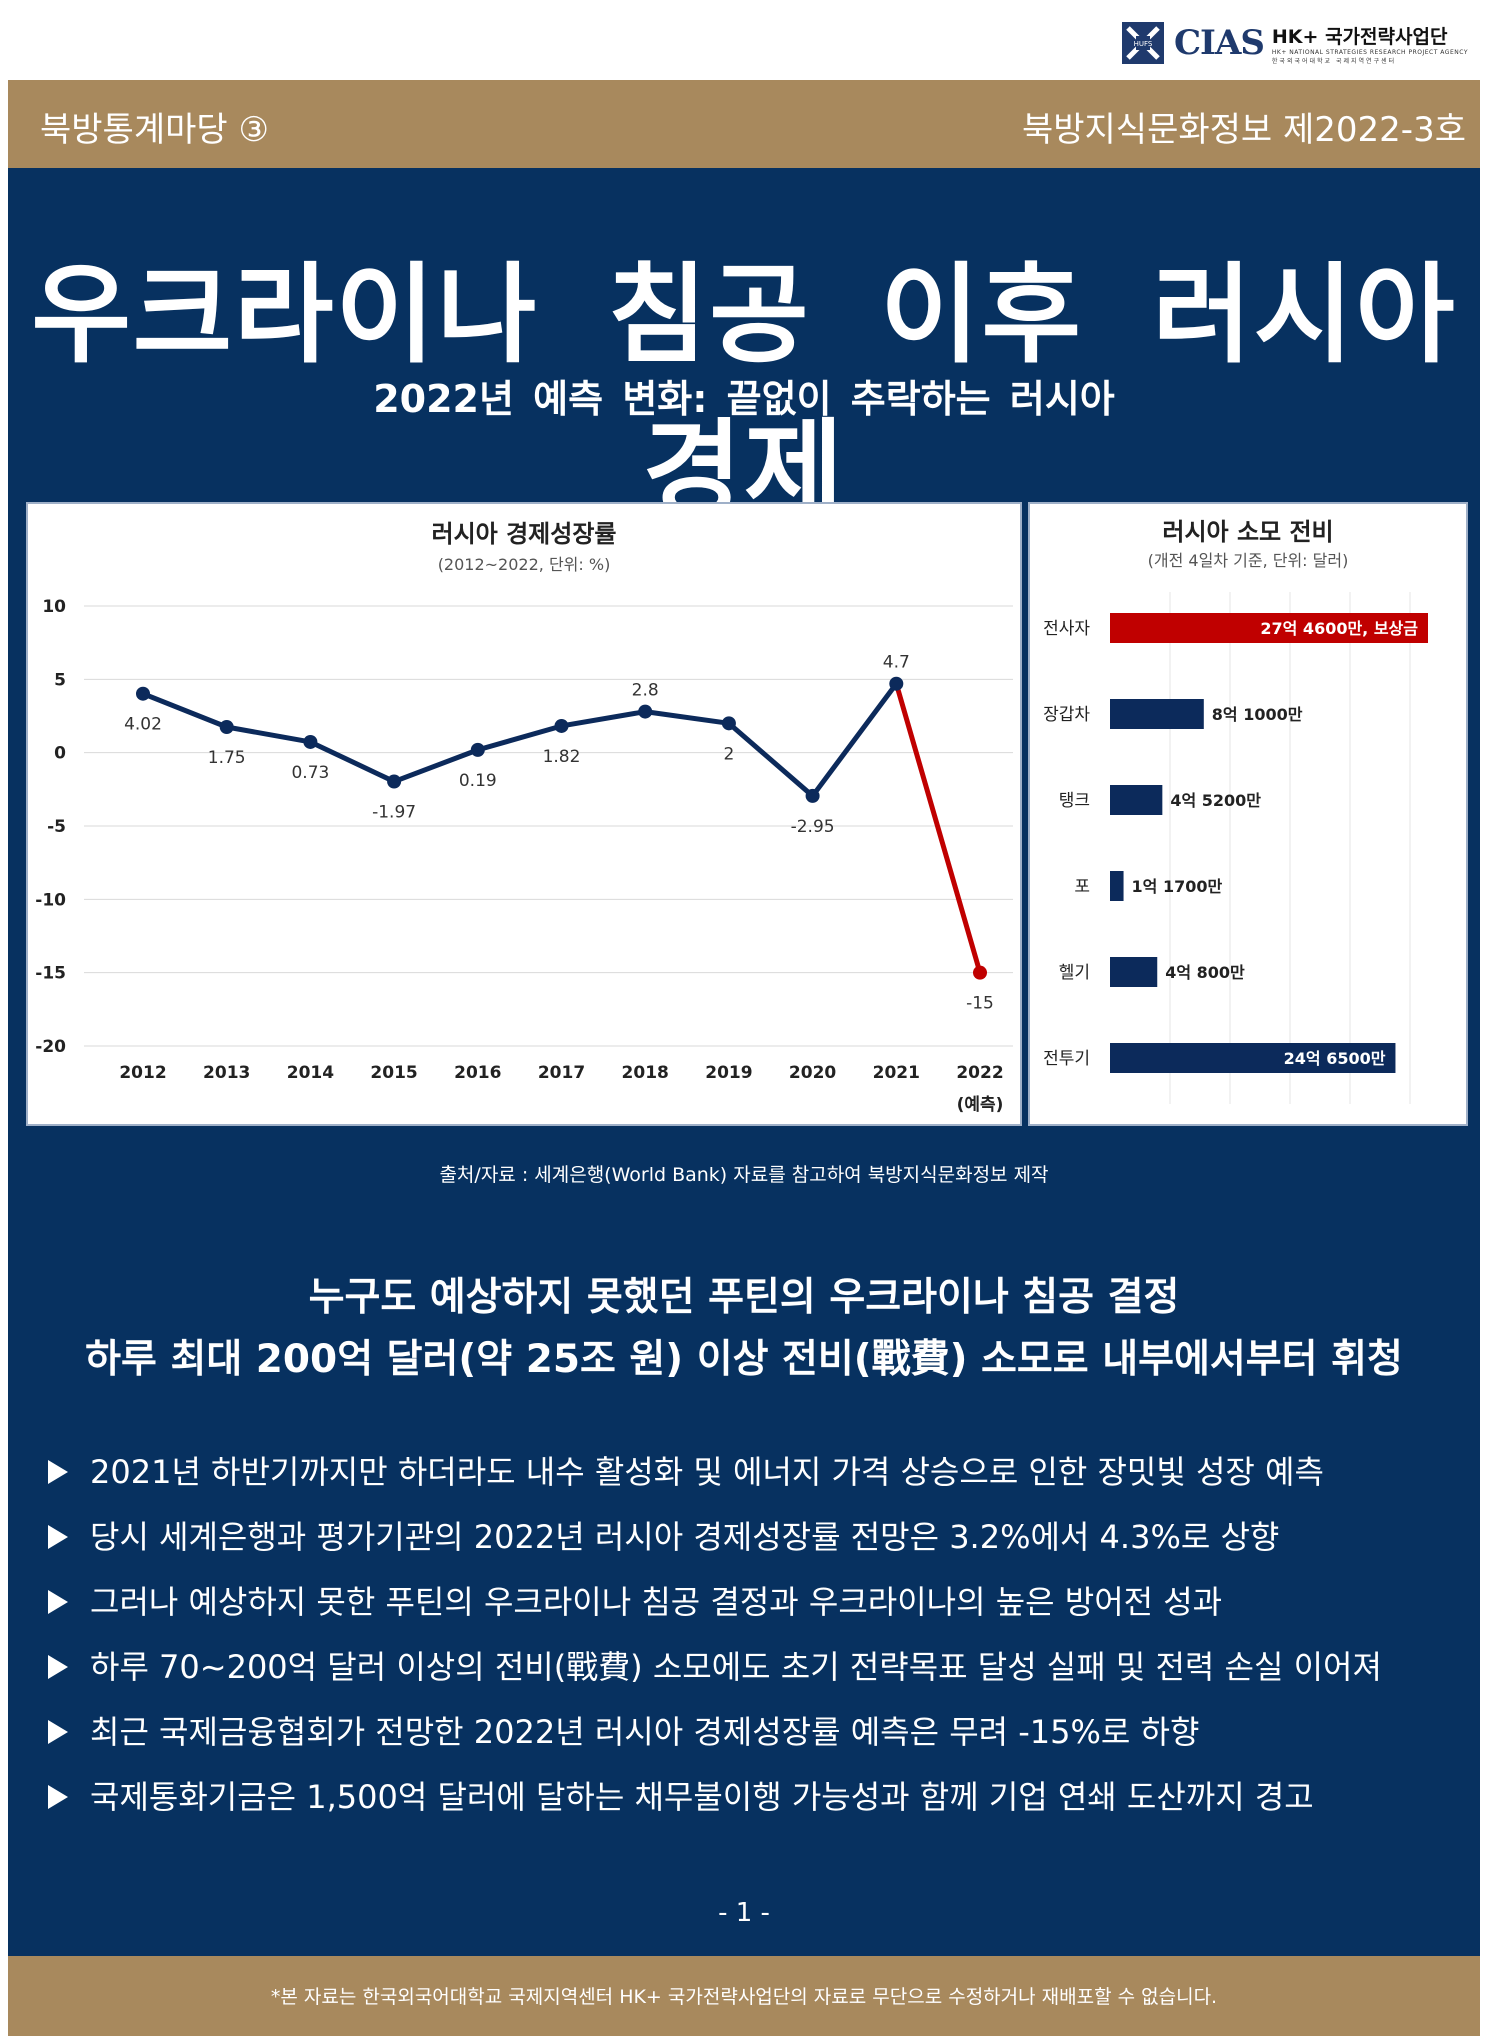  Describe the element at coordinates (1257, 714) in the screenshot. I see `bar-value-label: 8억 1000만` at that location.